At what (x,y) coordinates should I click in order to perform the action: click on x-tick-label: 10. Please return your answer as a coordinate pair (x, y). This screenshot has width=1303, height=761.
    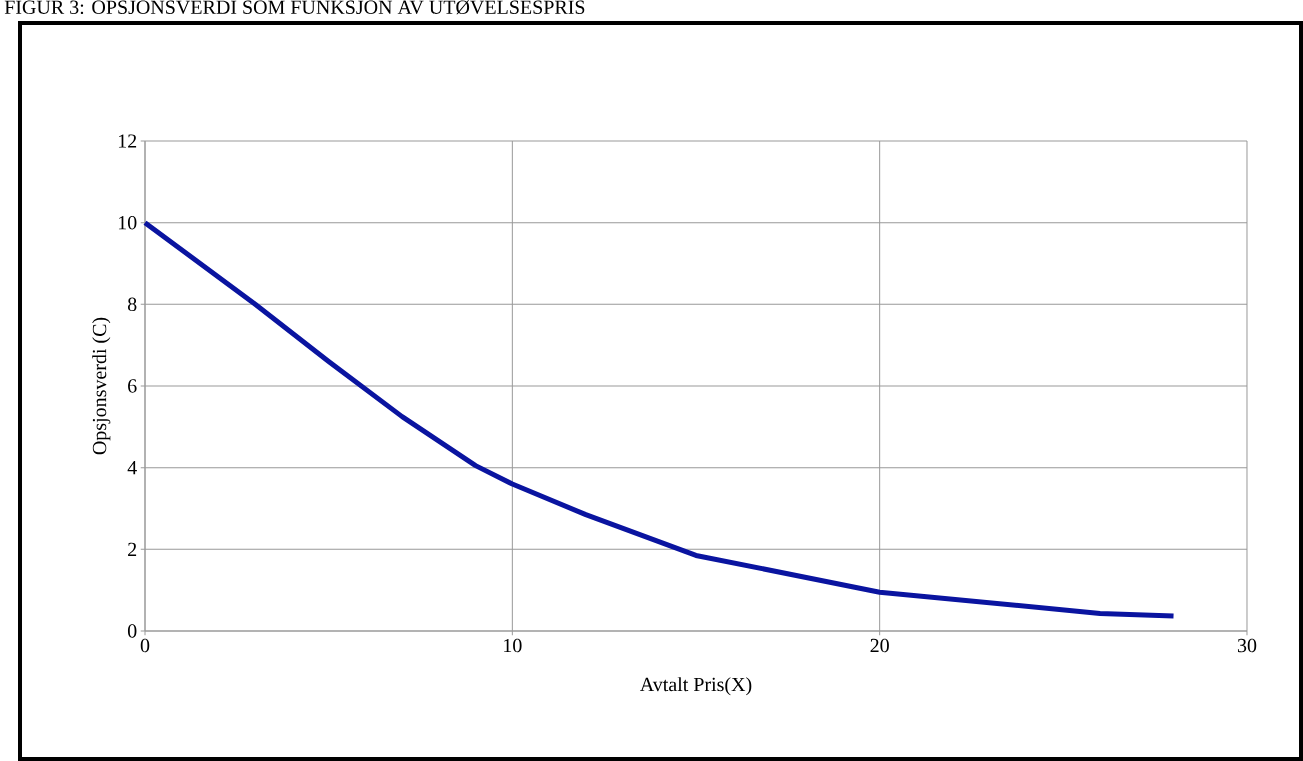
    Looking at the image, I should click on (513, 645).